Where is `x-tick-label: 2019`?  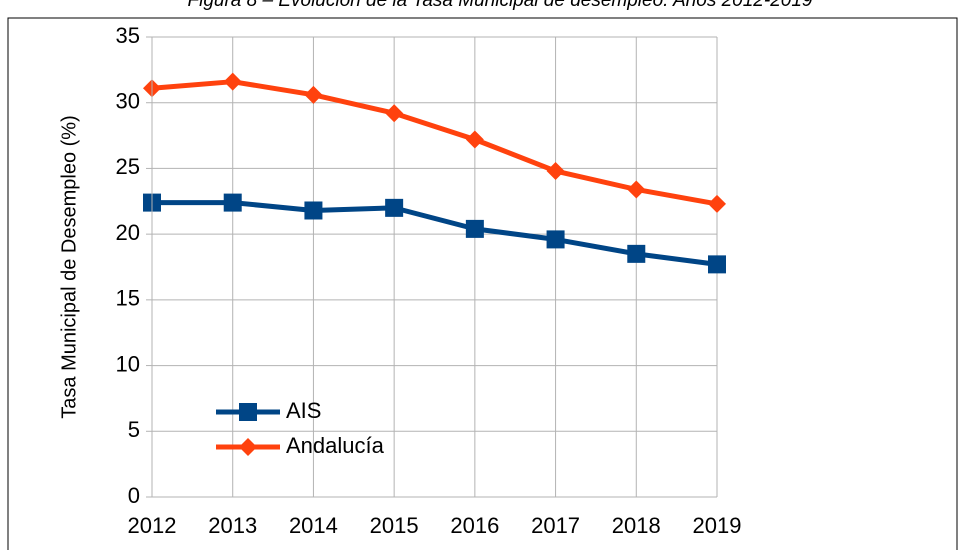 x-tick-label: 2019 is located at coordinates (717, 525).